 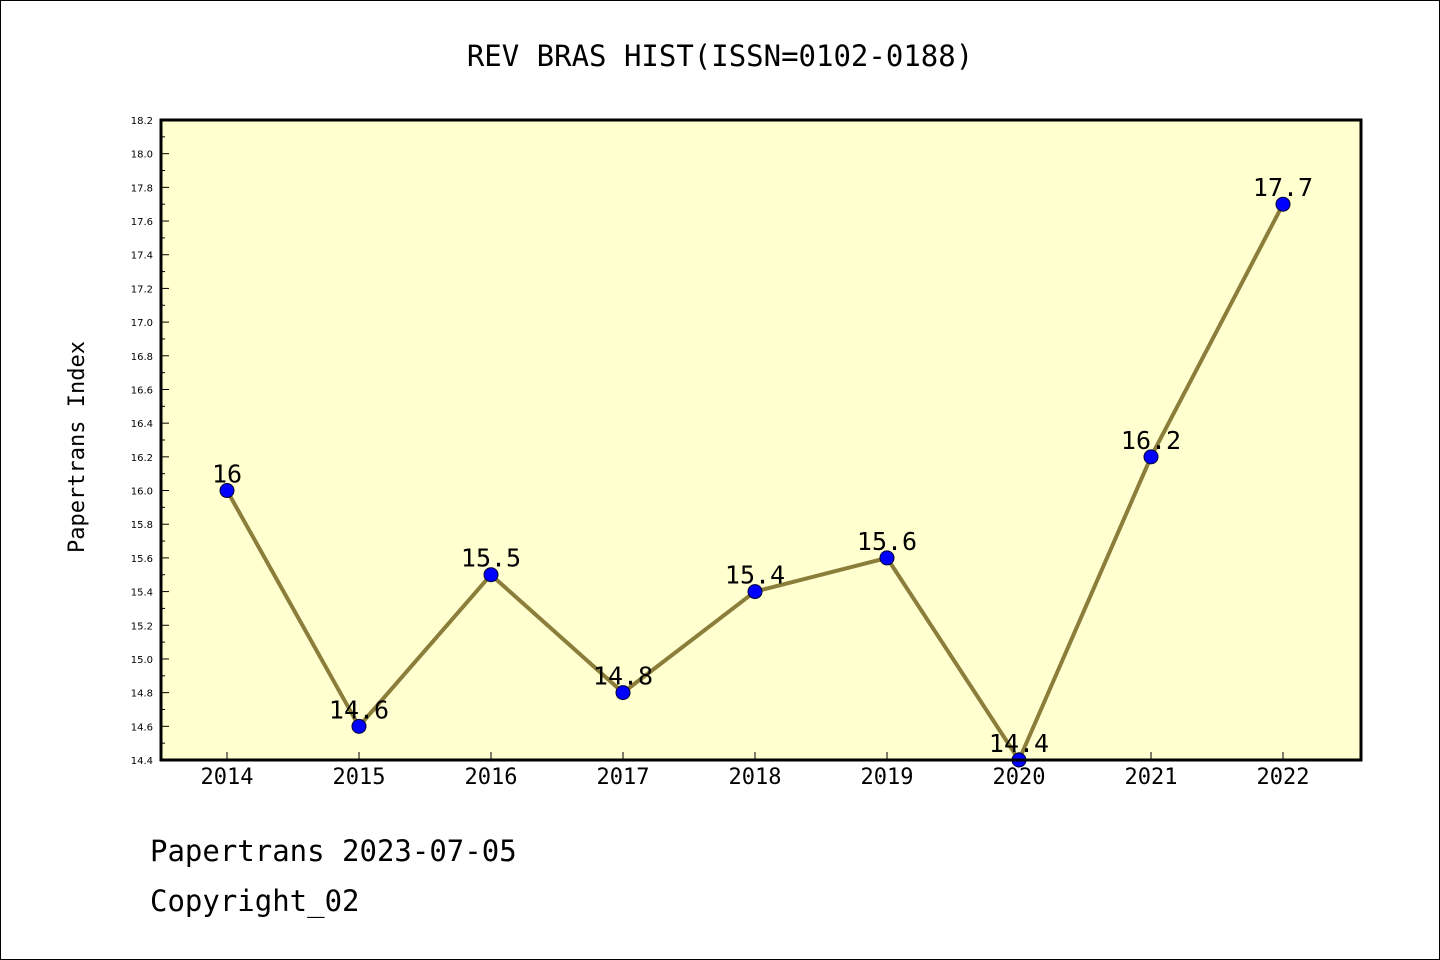 What do you see at coordinates (142, 694) in the screenshot?
I see `y-tick-label: 14.8` at bounding box center [142, 694].